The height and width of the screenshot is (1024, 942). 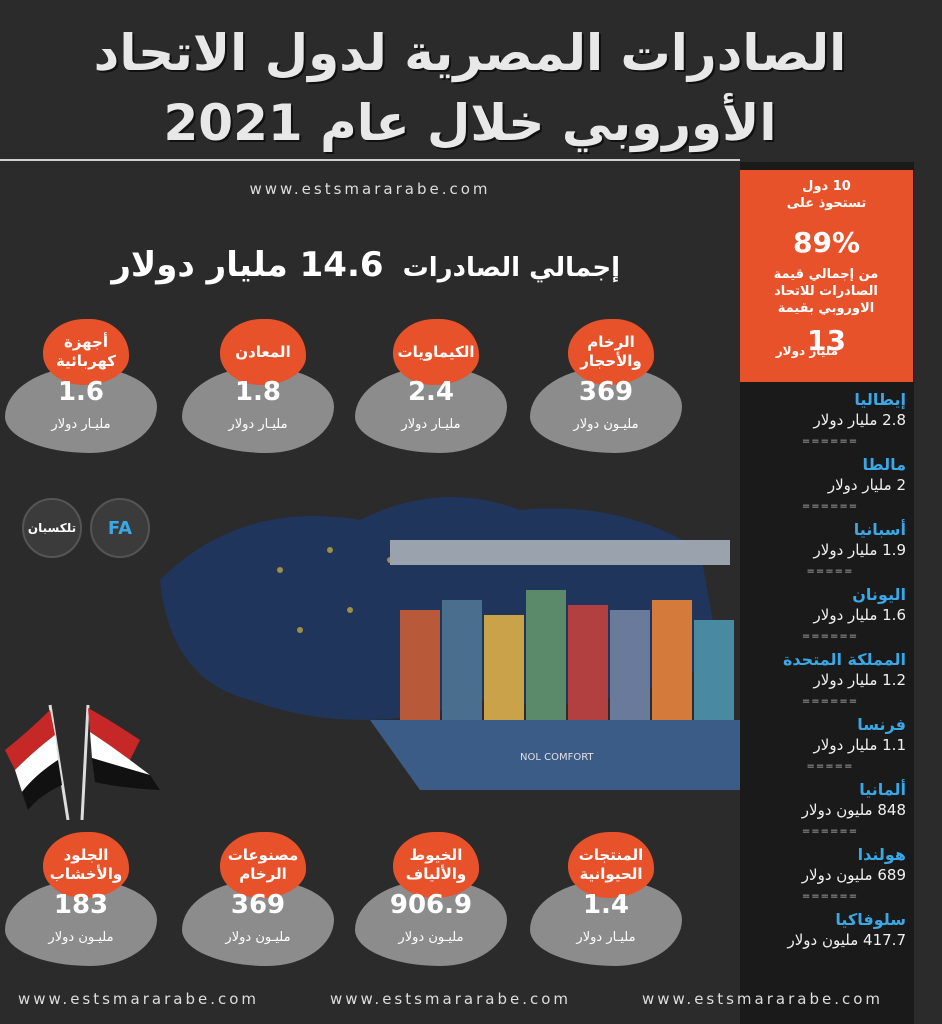 What do you see at coordinates (859, 409) in the screenshot?
I see `country-italy: إيطاليا 2.8 مليار دولار` at bounding box center [859, 409].